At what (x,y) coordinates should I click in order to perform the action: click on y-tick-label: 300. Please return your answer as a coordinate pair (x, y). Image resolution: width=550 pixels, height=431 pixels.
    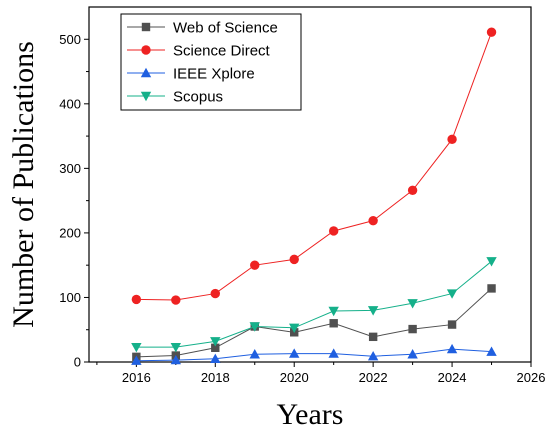
    Looking at the image, I should click on (70, 168).